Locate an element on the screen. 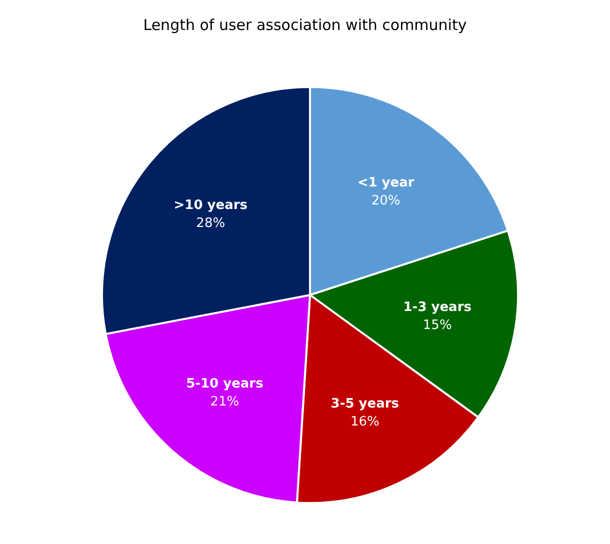  slice-label: 3-5 years is located at coordinates (365, 404).